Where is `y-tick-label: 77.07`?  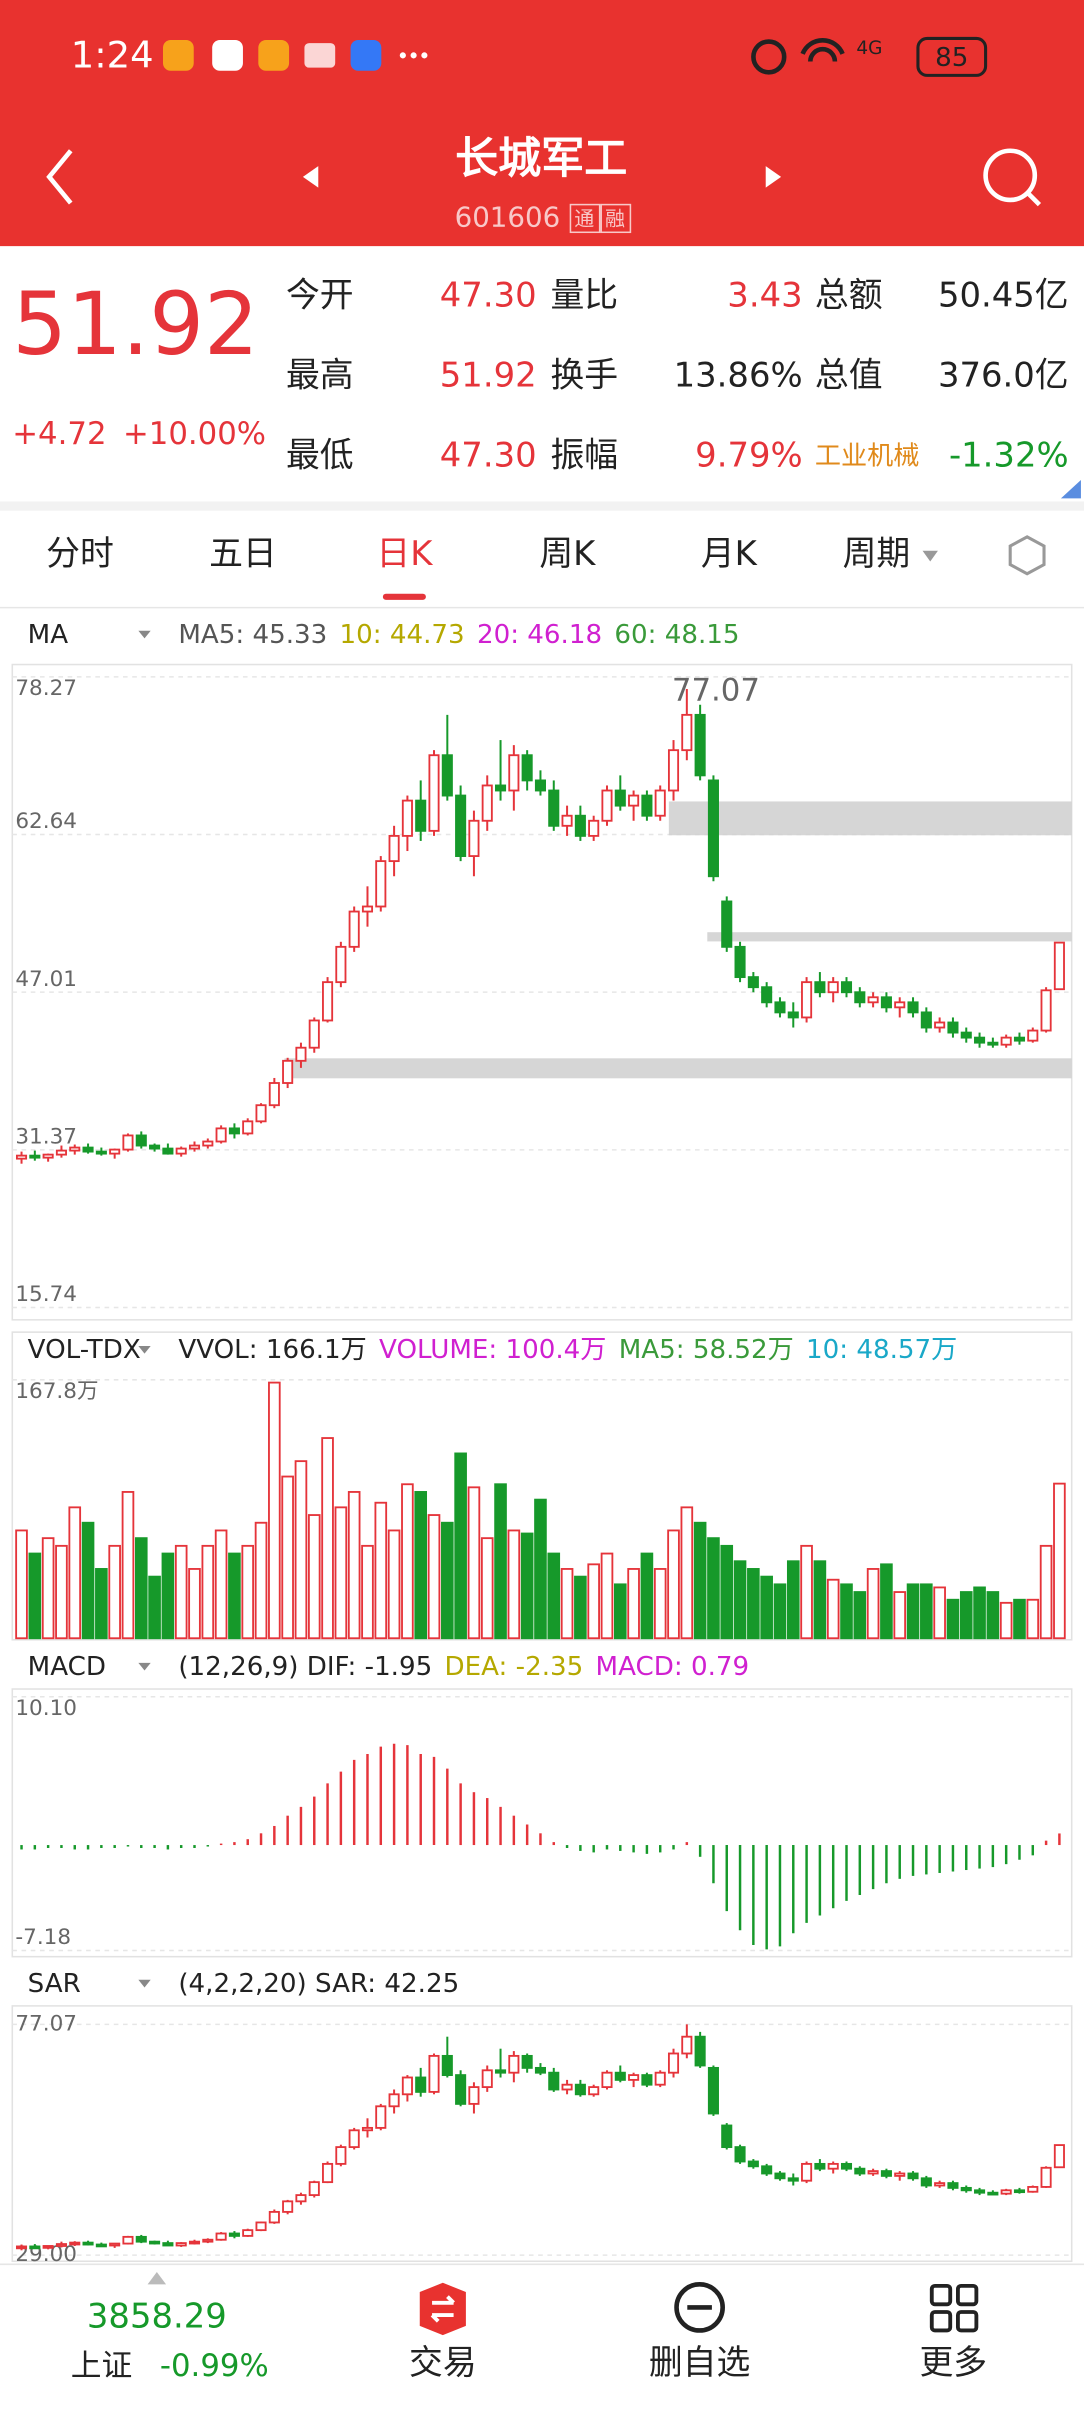
y-tick-label: 77.07 is located at coordinates (46, 2023).